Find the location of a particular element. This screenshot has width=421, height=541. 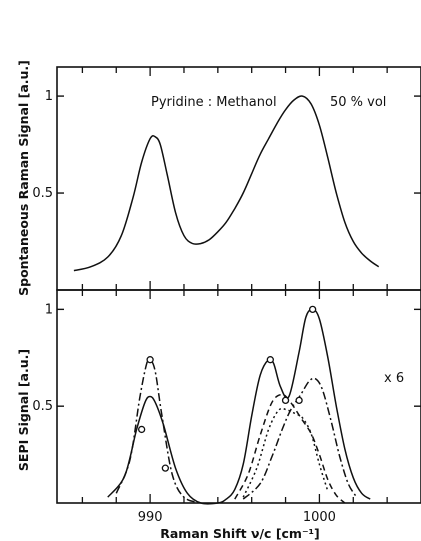

top-ylabel: Spontaneous Raman Signal [a.u.] is located at coordinates (23, 178).